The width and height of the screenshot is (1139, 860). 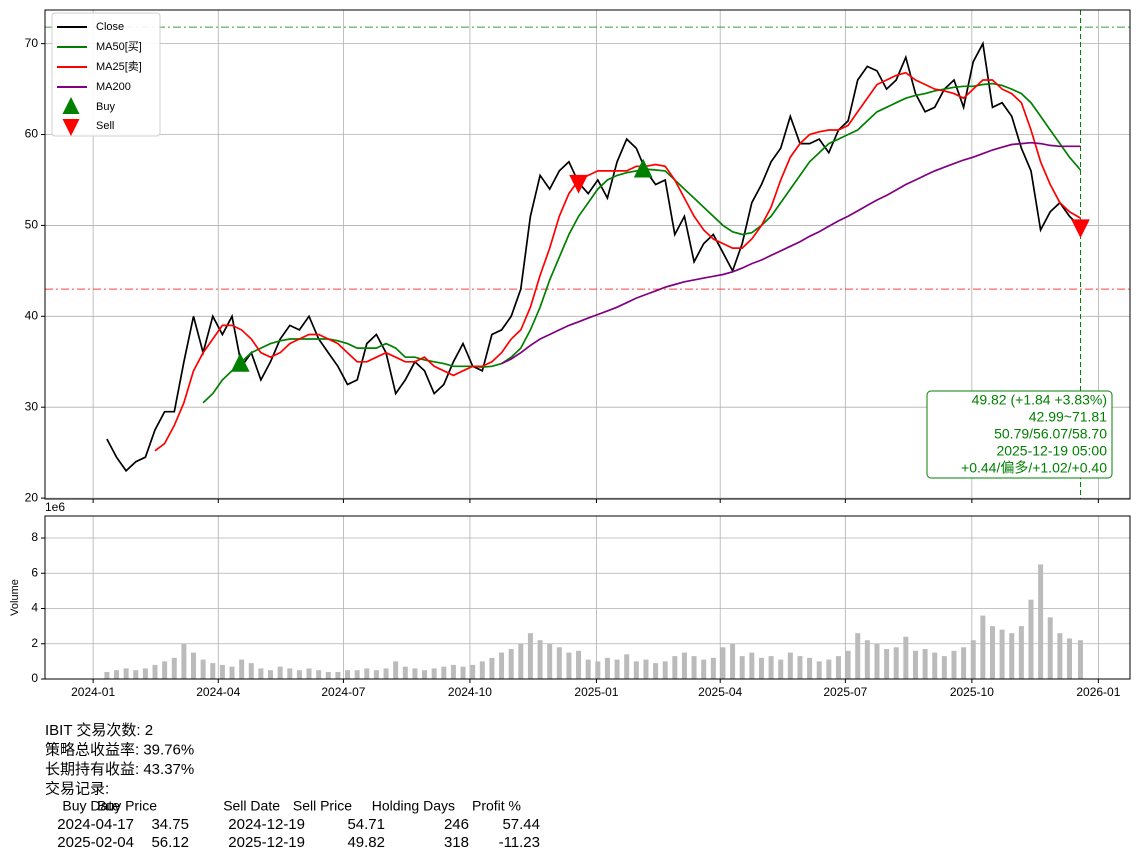 I want to click on table-cell: 246, so click(x=456, y=824).